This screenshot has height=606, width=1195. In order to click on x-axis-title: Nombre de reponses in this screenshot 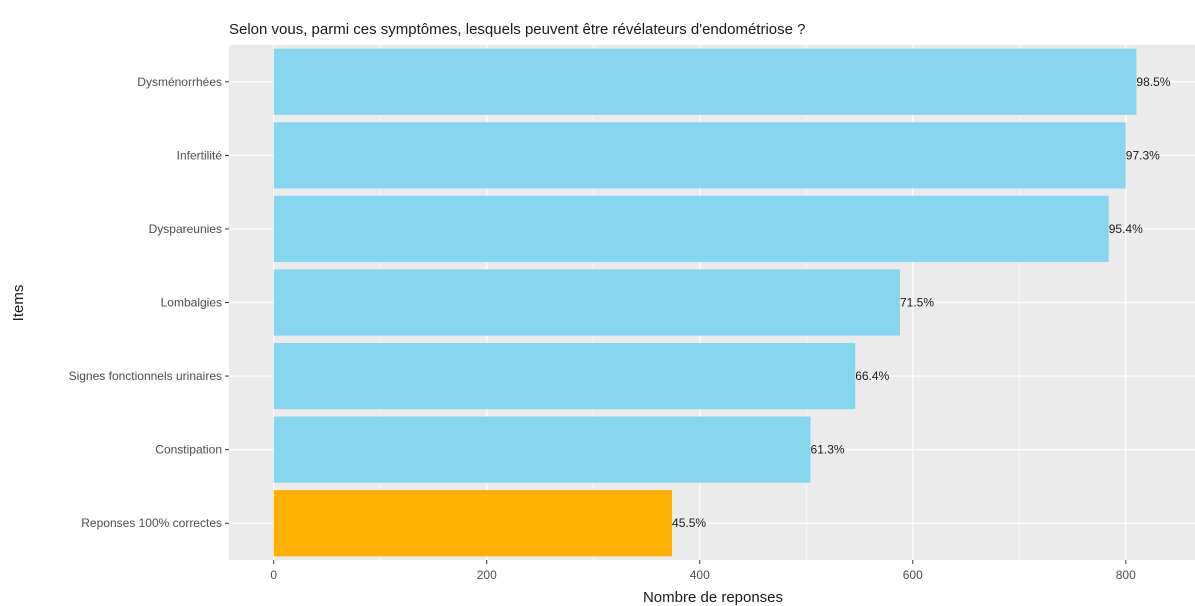, I will do `click(713, 597)`.